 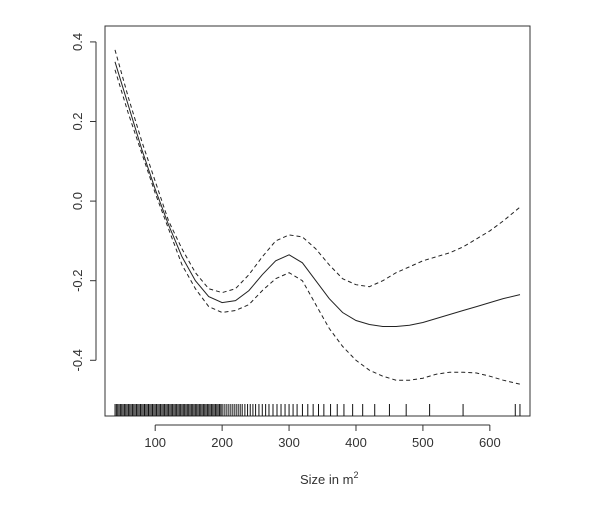 I want to click on x-axis-title: Size in m2, so click(x=329, y=478).